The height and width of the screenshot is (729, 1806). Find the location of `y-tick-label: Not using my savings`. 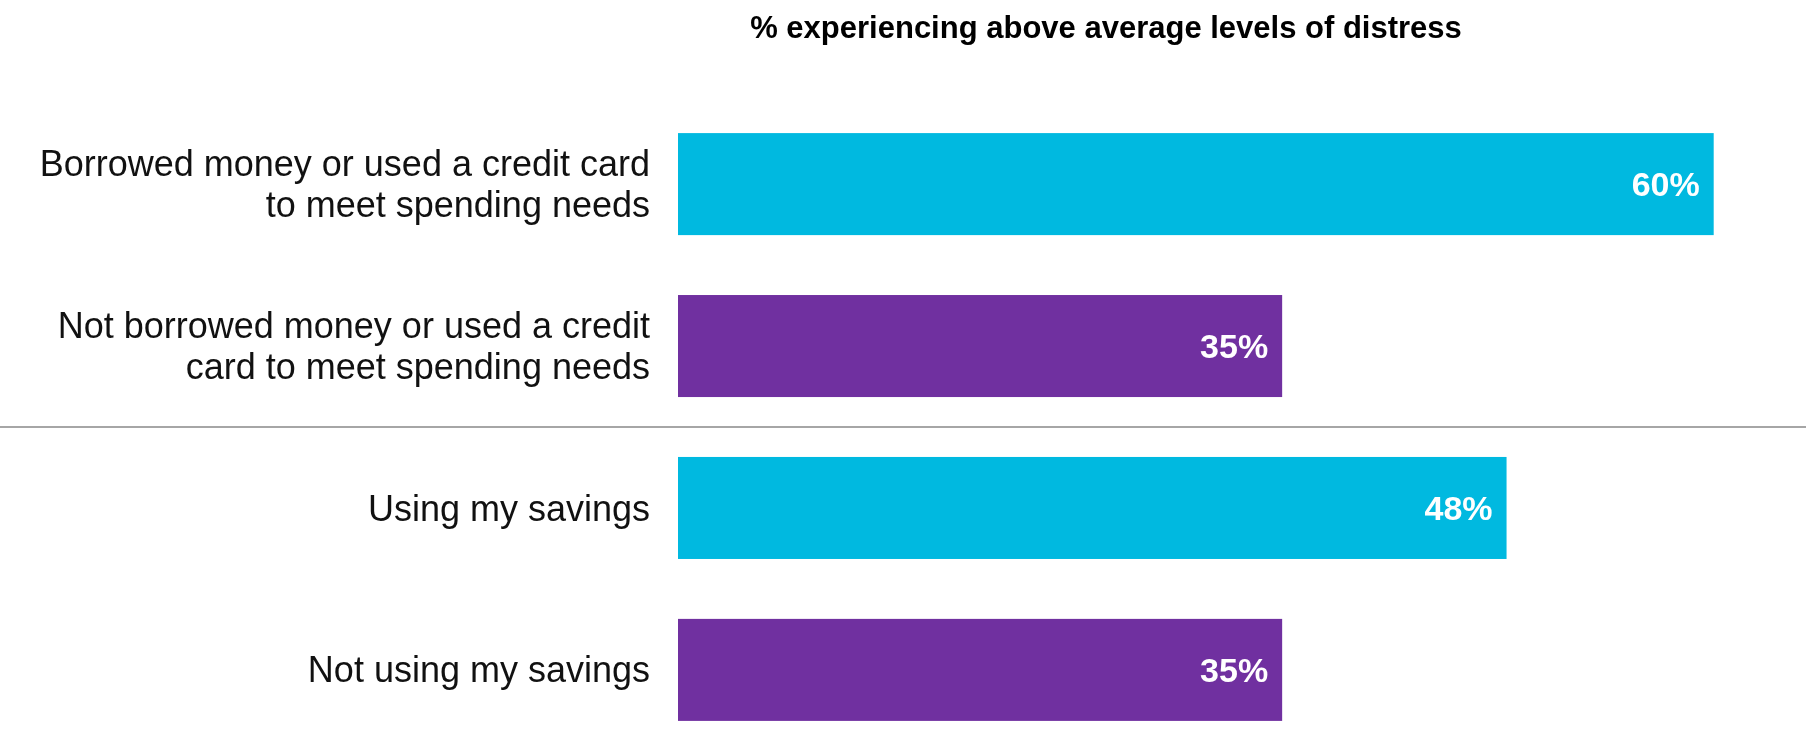

y-tick-label: Not using my savings is located at coordinates (478, 670).